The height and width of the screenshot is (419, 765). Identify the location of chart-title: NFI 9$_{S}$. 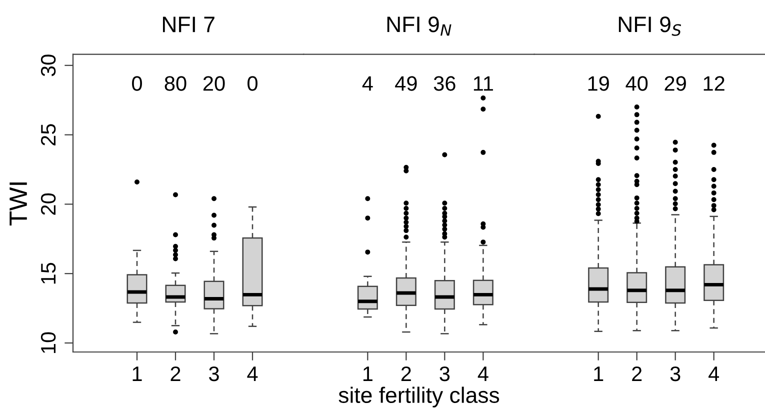
(650, 26).